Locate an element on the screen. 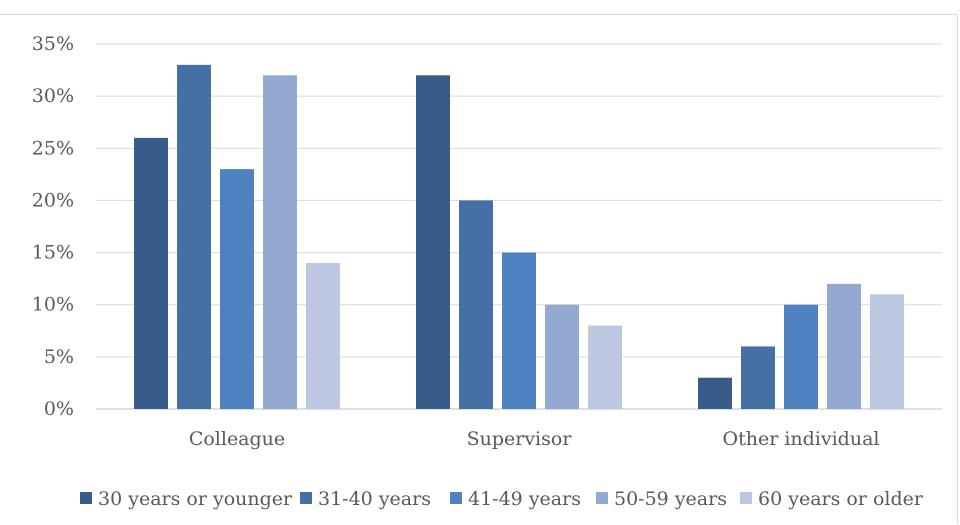 This screenshot has height=525, width=960. y-tick-label: 15% is located at coordinates (53, 253).